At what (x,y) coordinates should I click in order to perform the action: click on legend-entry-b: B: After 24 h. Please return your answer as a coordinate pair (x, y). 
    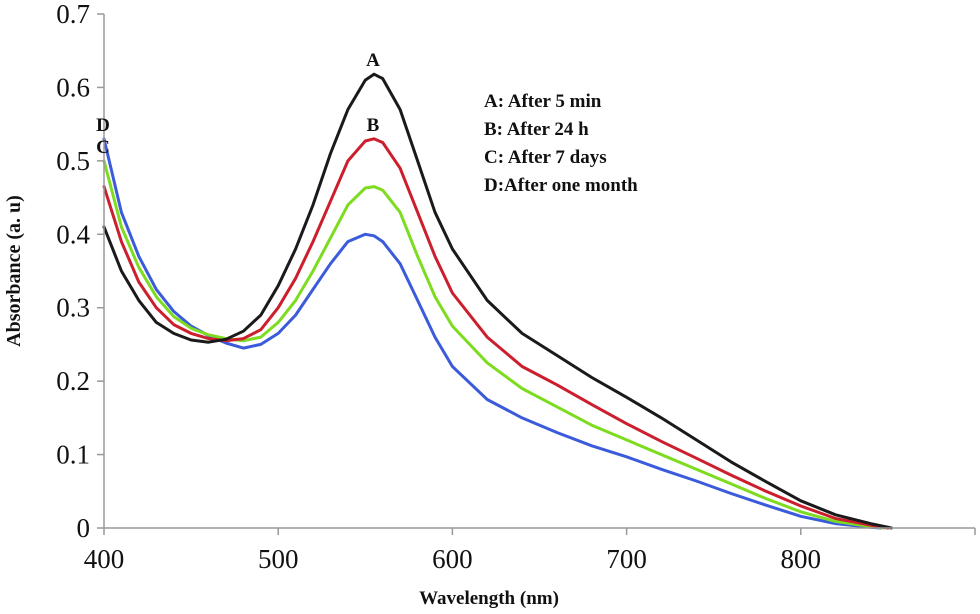
    Looking at the image, I should click on (536, 129).